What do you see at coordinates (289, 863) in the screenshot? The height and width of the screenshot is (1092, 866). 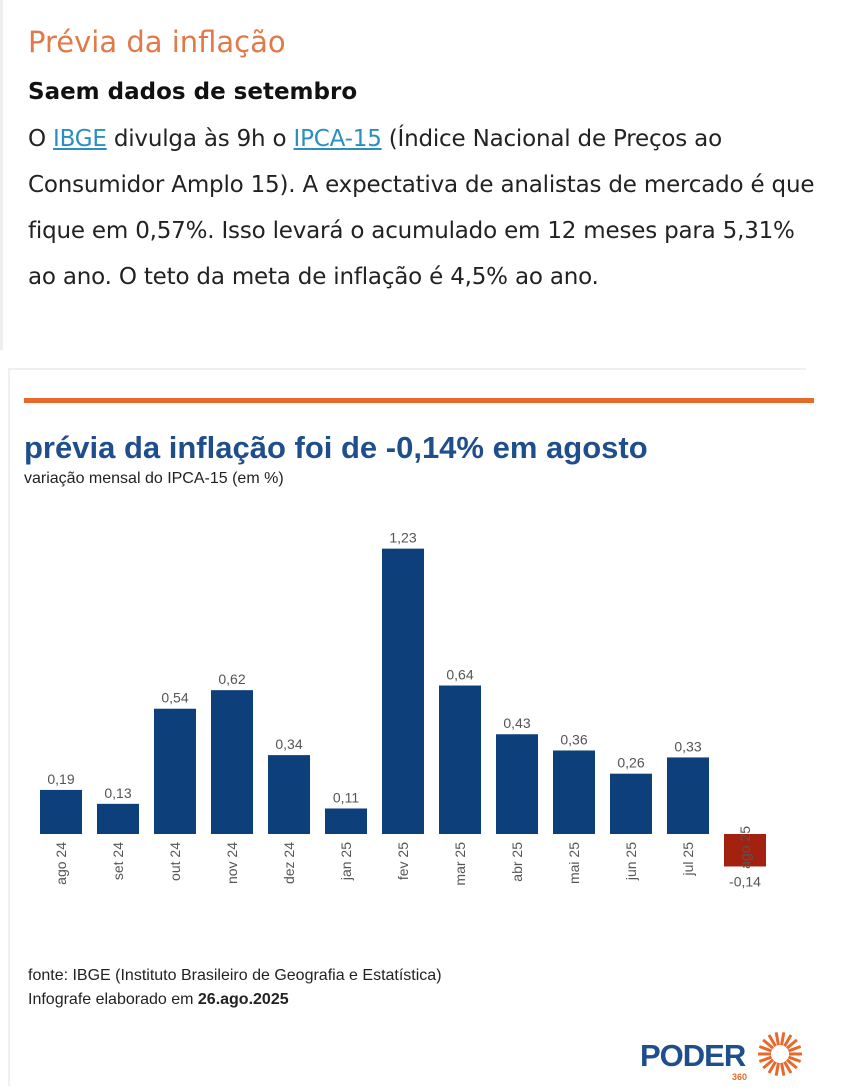 I see `x-tick-label: dez 24` at bounding box center [289, 863].